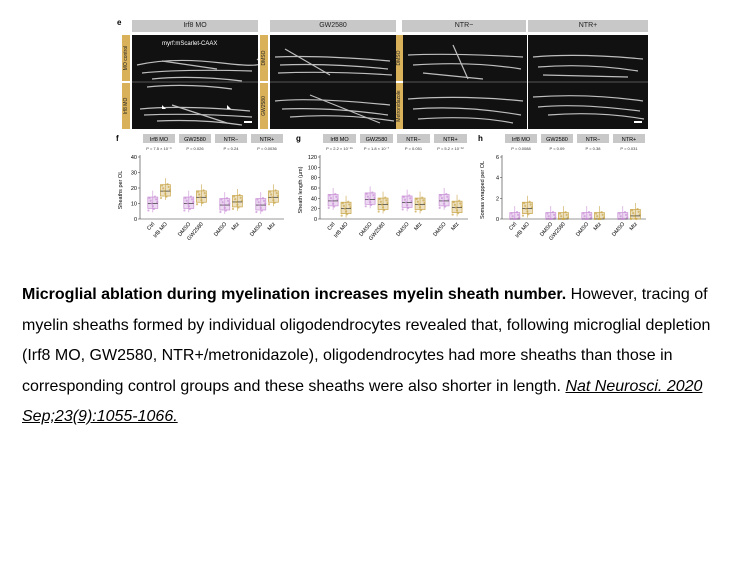 The width and height of the screenshot is (756, 567). Describe the element at coordinates (377, 140) in the screenshot. I see `group-name-g: GW2580` at that location.